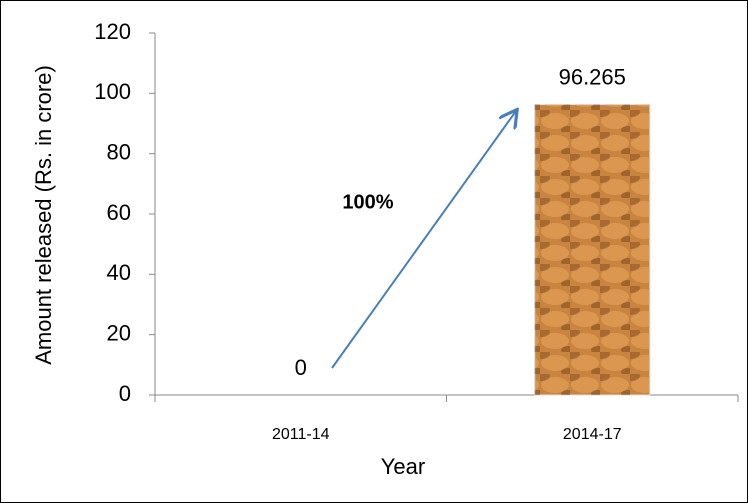 This screenshot has width=748, height=503. I want to click on y-tick-label: 100, so click(112, 91).